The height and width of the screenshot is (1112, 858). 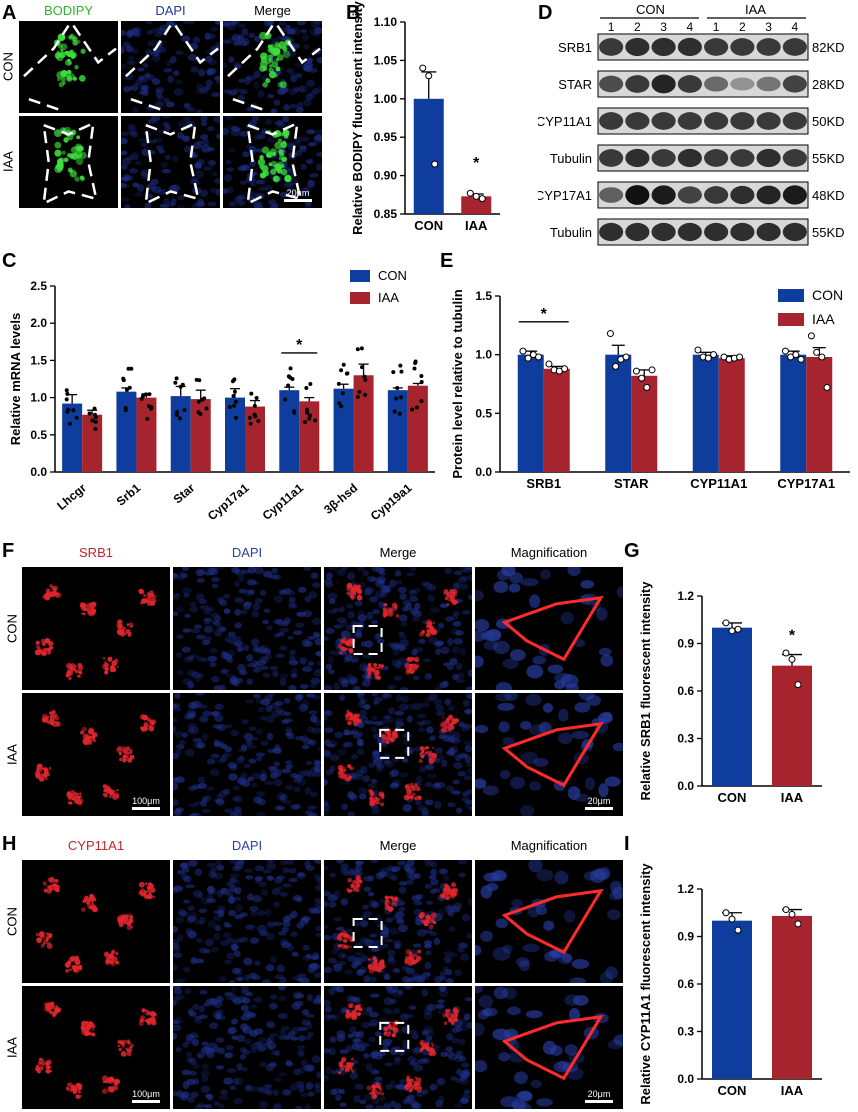 What do you see at coordinates (806, 483) in the screenshot?
I see `x-tick-label: CYP17A1` at bounding box center [806, 483].